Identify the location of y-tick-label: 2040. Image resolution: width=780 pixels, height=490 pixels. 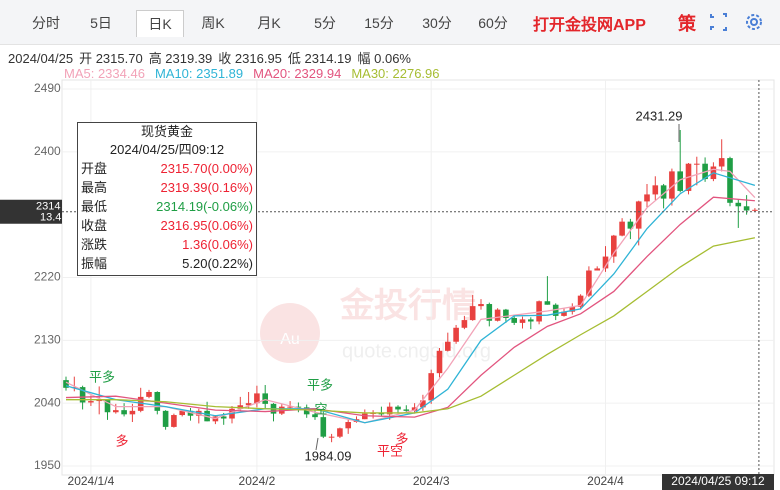
(47, 402).